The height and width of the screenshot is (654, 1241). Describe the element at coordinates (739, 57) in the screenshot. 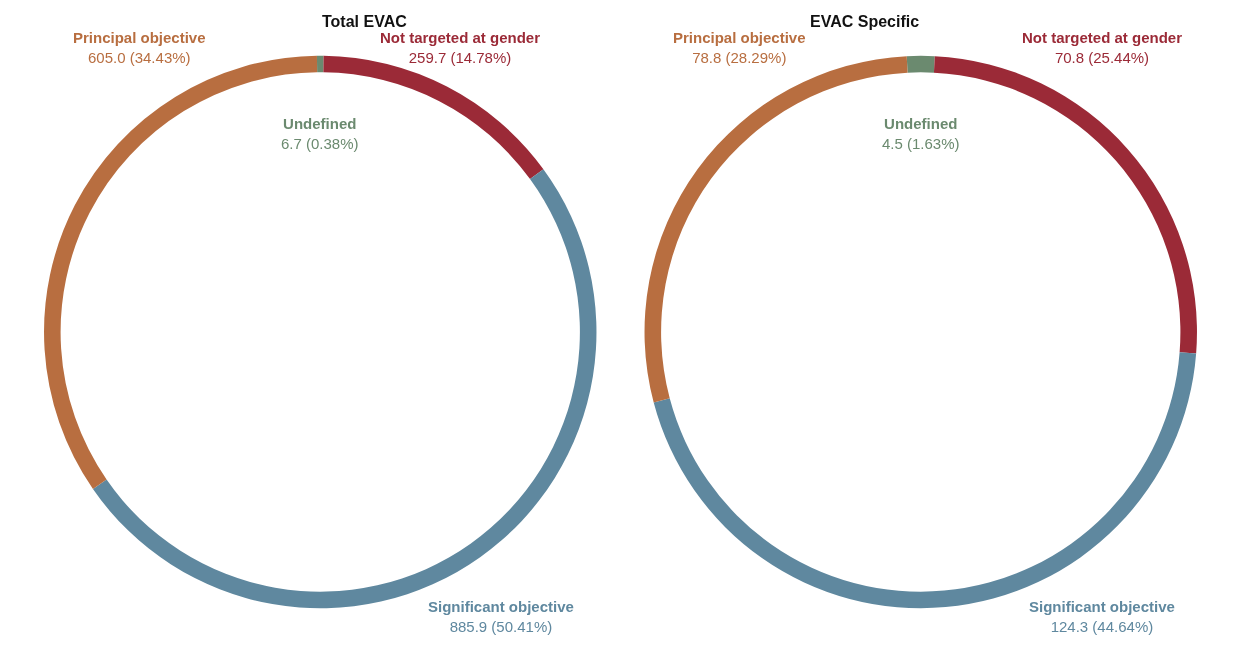

I see `data-label: 78.8 (28.29%)` at that location.